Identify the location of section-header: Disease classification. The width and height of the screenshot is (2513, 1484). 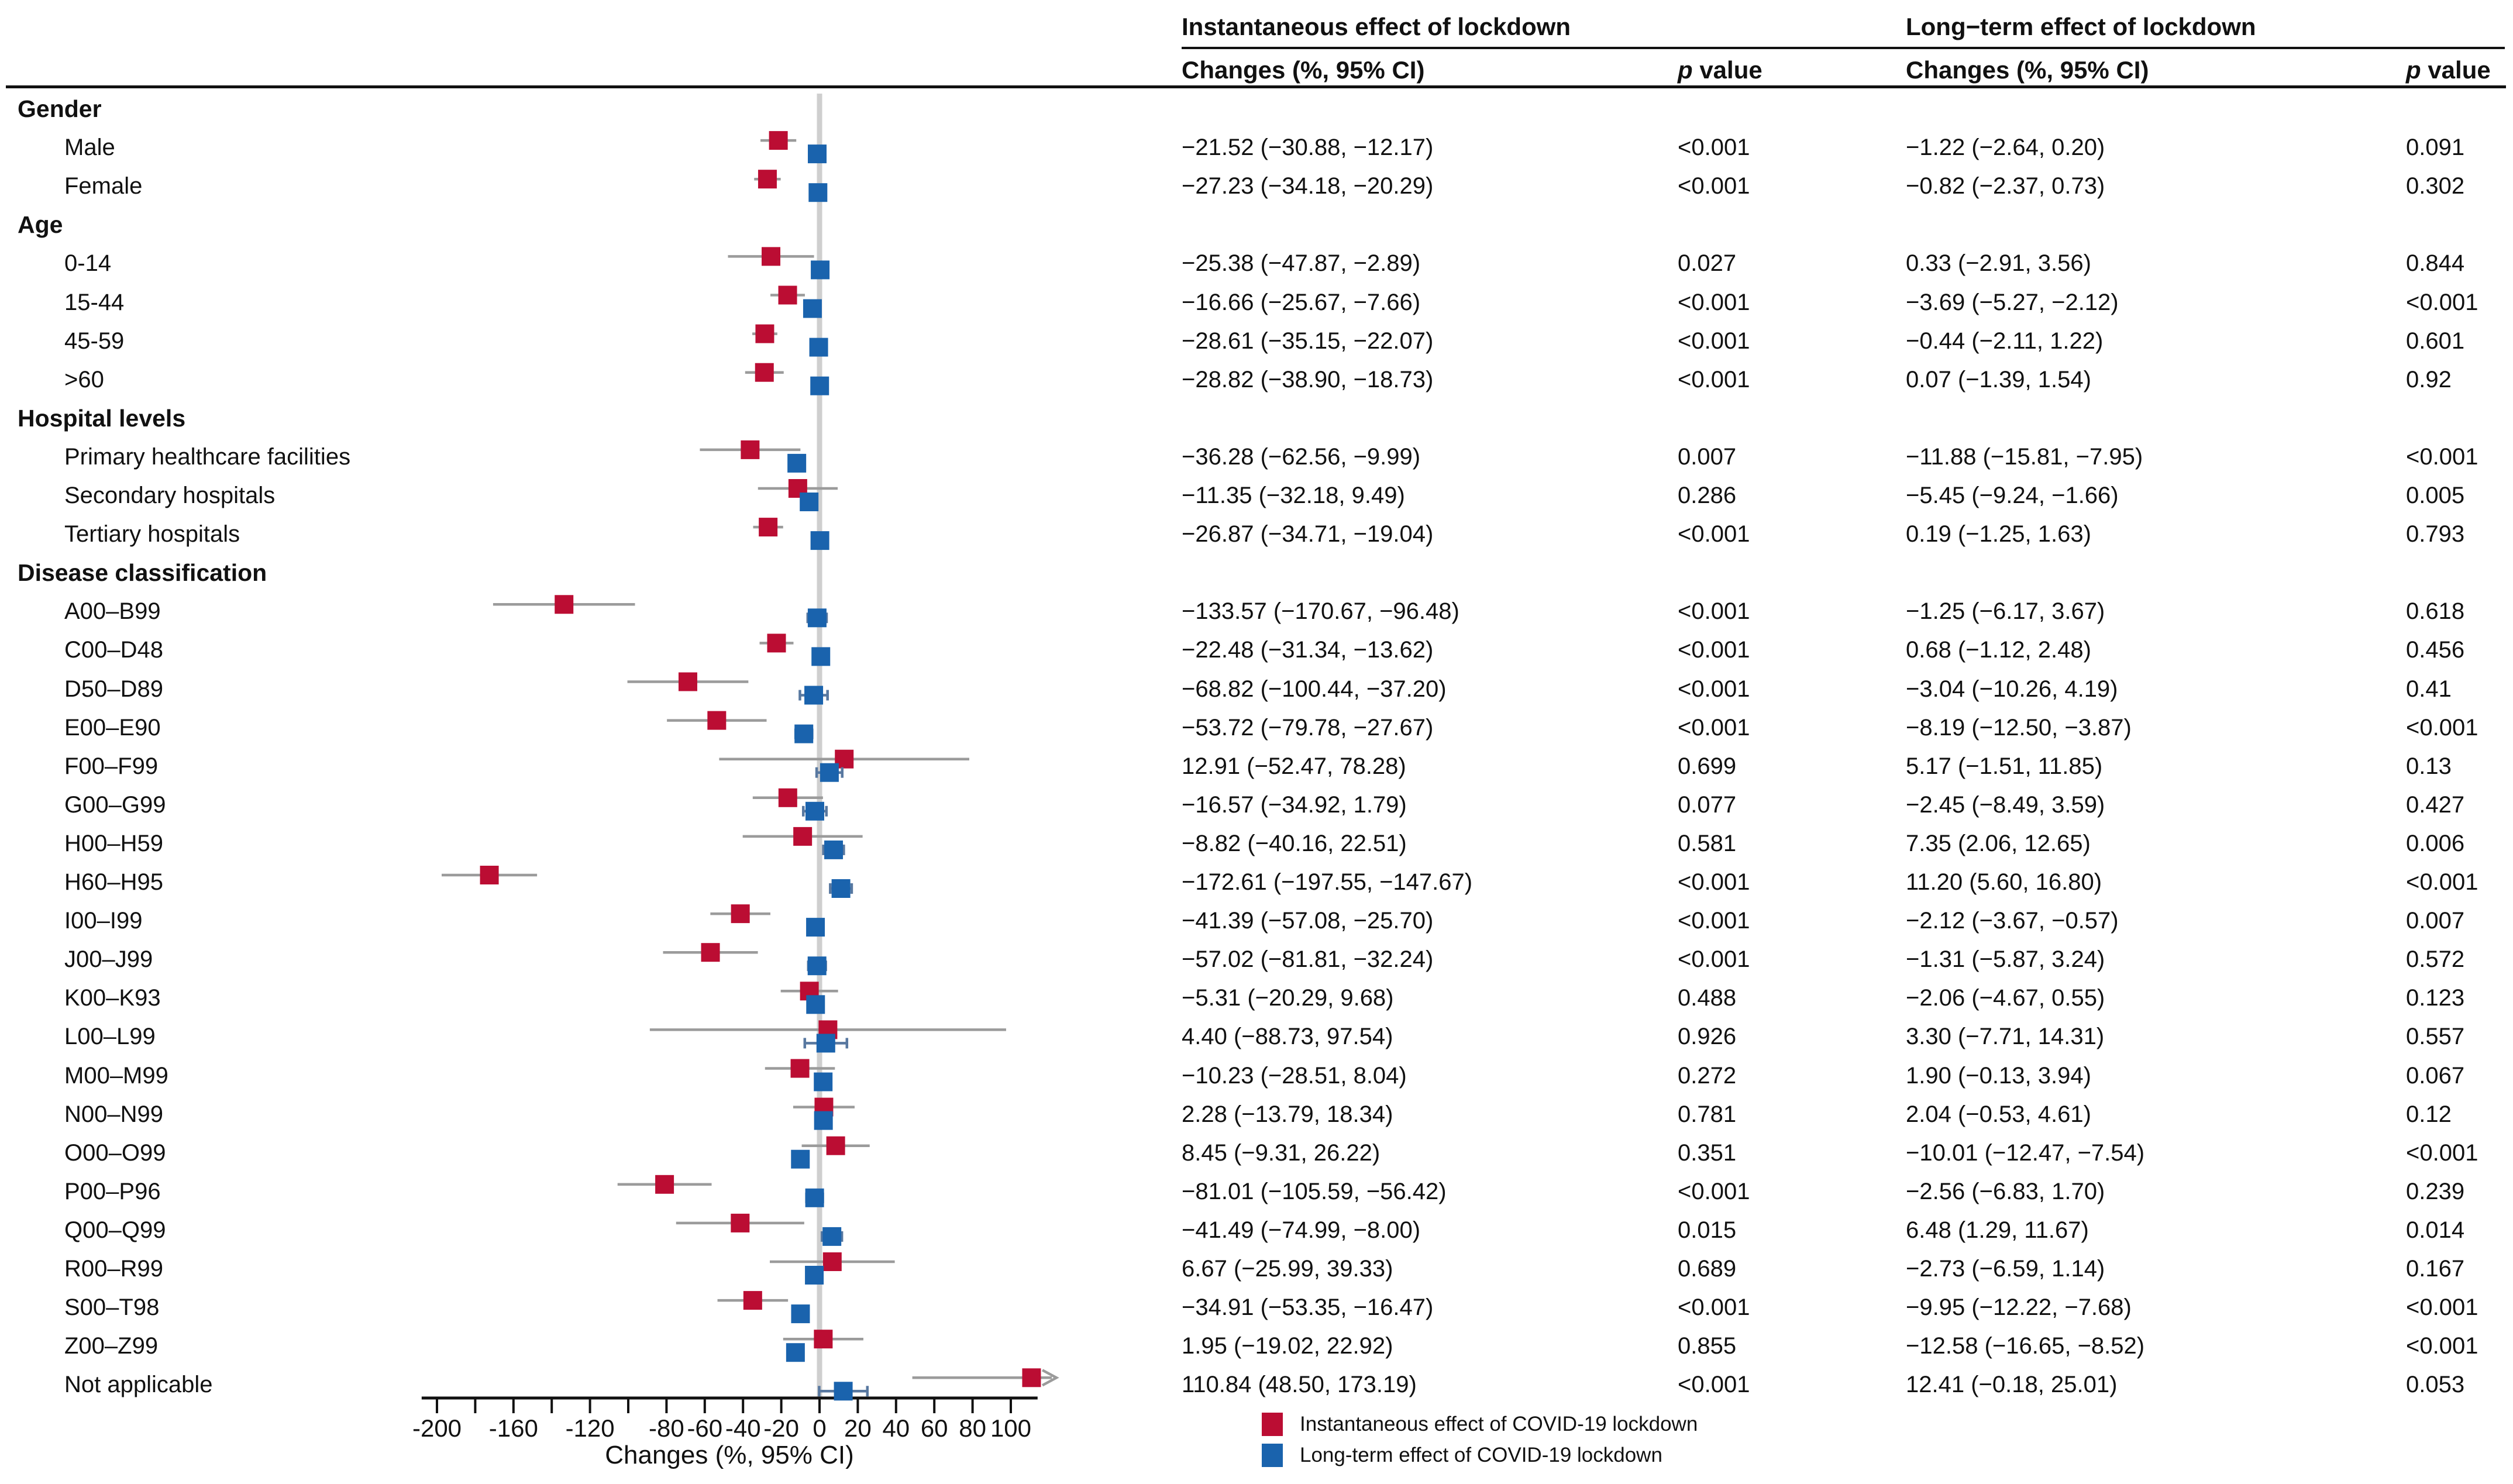
(142, 573).